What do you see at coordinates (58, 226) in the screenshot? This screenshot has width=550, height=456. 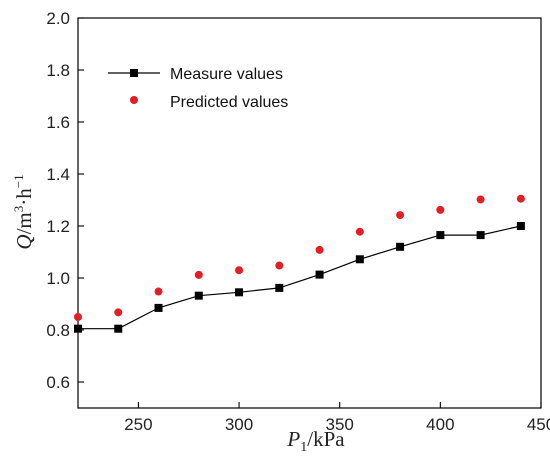 I see `y-tick-label: 1.2` at bounding box center [58, 226].